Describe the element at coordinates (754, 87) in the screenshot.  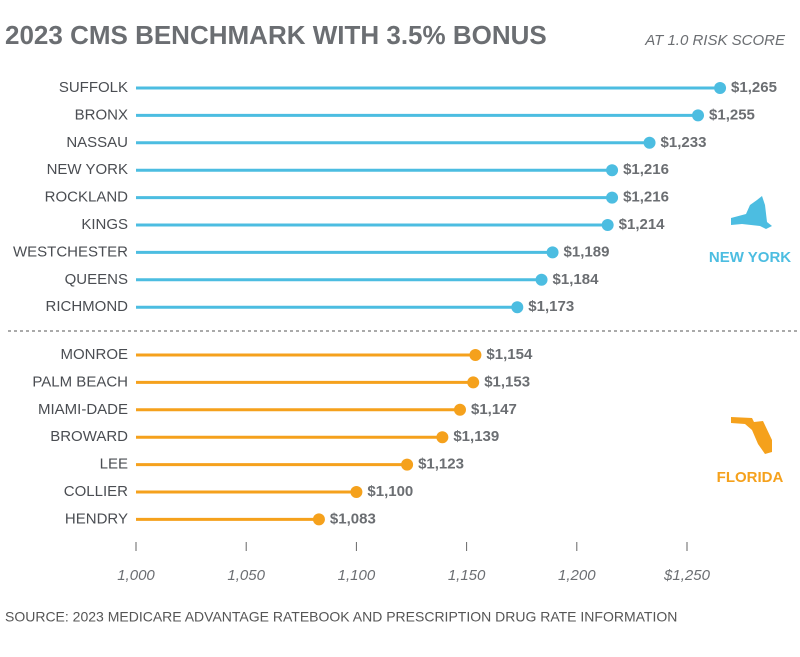
I see `value-label: $1,265` at that location.